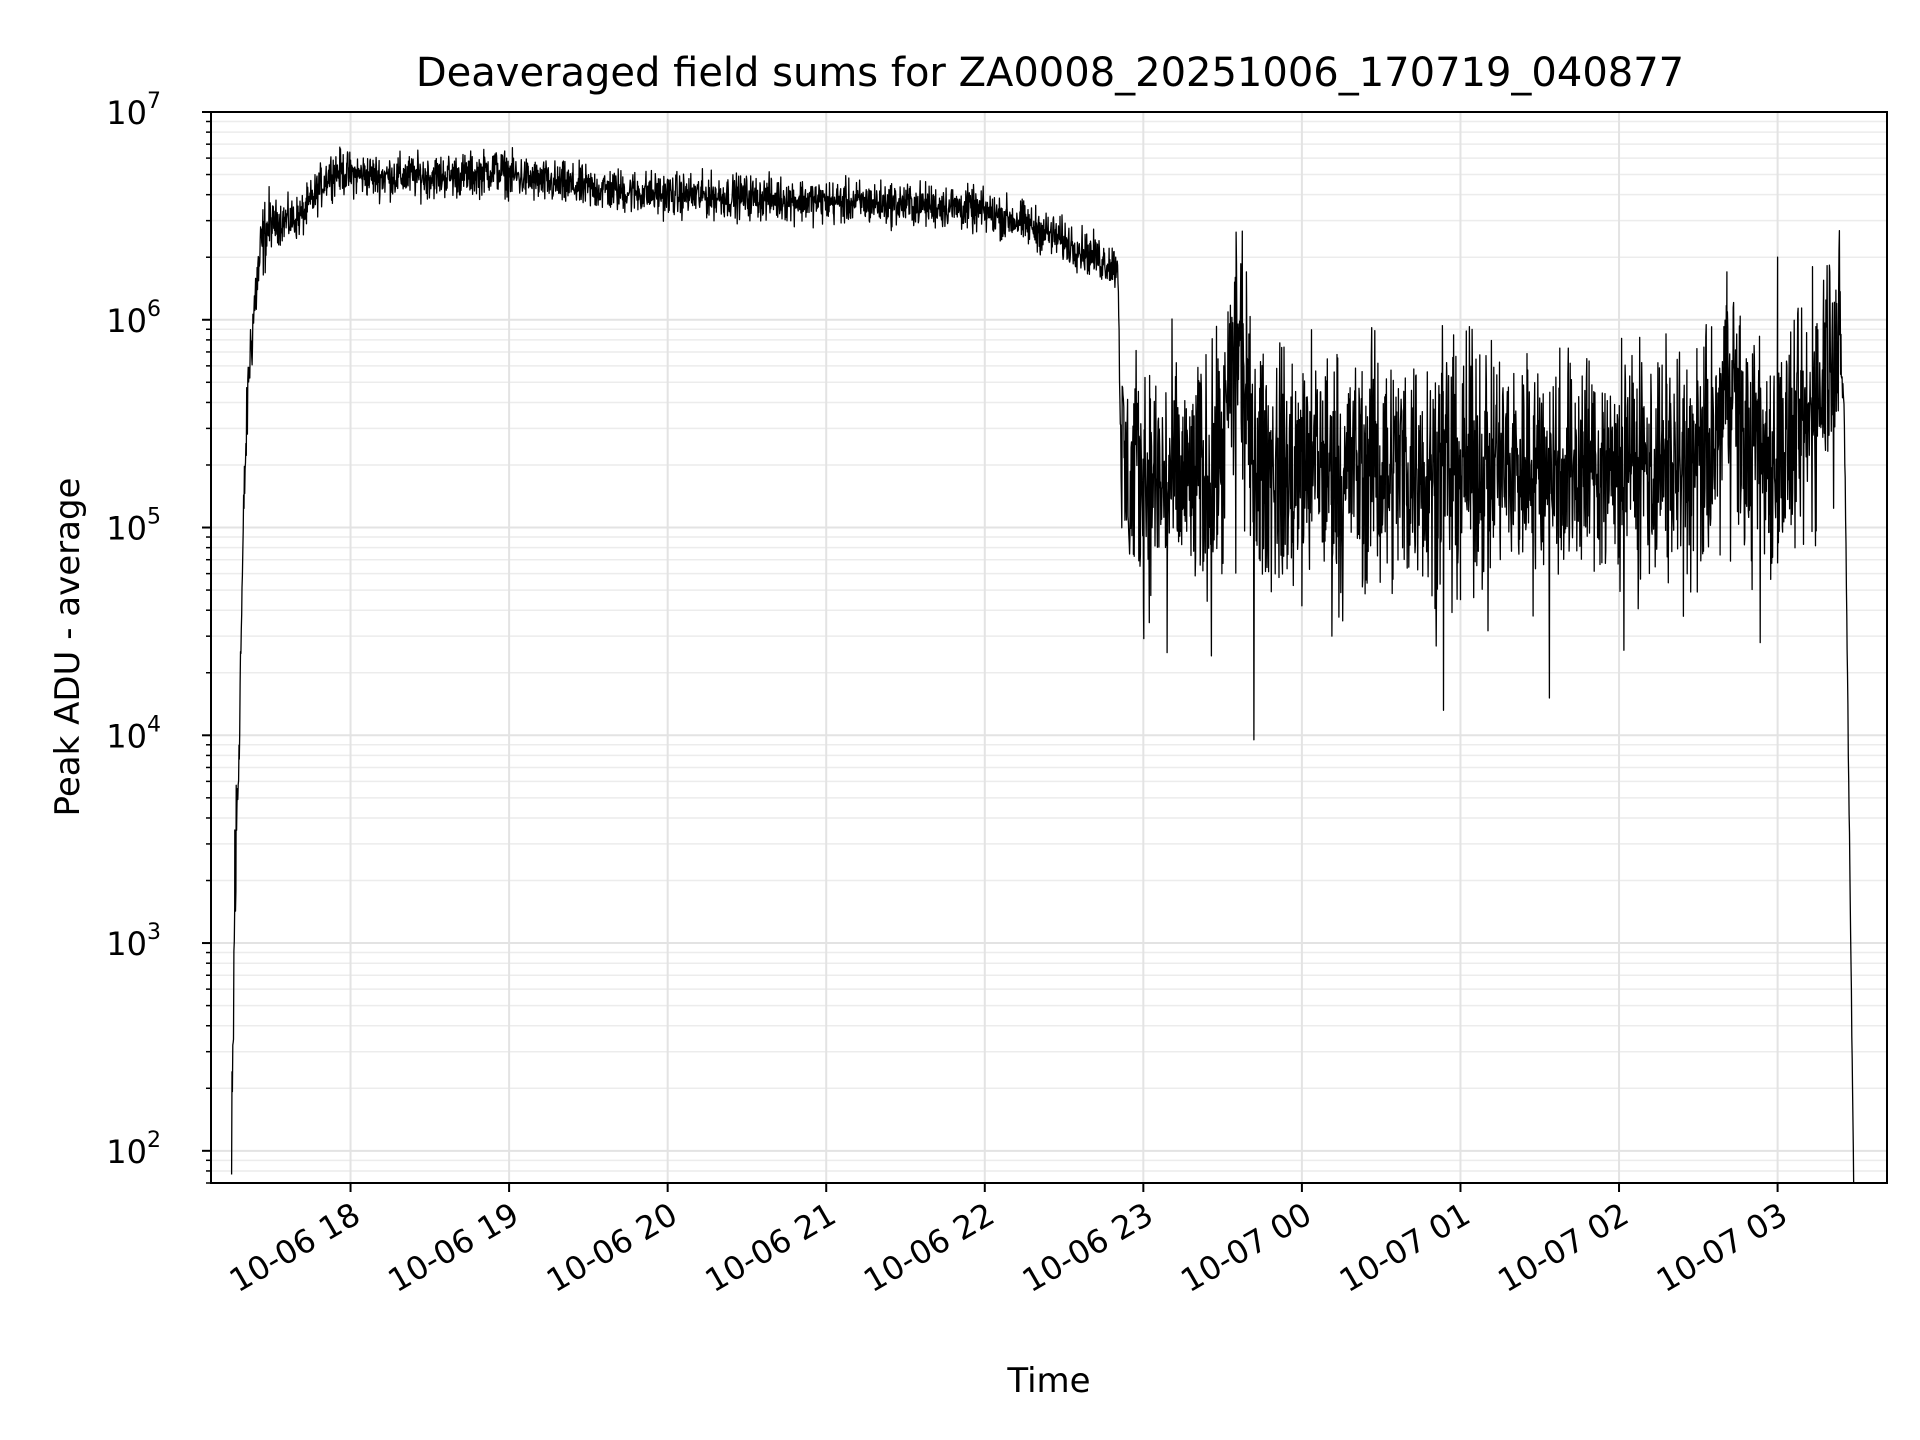  Describe the element at coordinates (154, 932) in the screenshot. I see `y-tick-exponent: 3` at that location.